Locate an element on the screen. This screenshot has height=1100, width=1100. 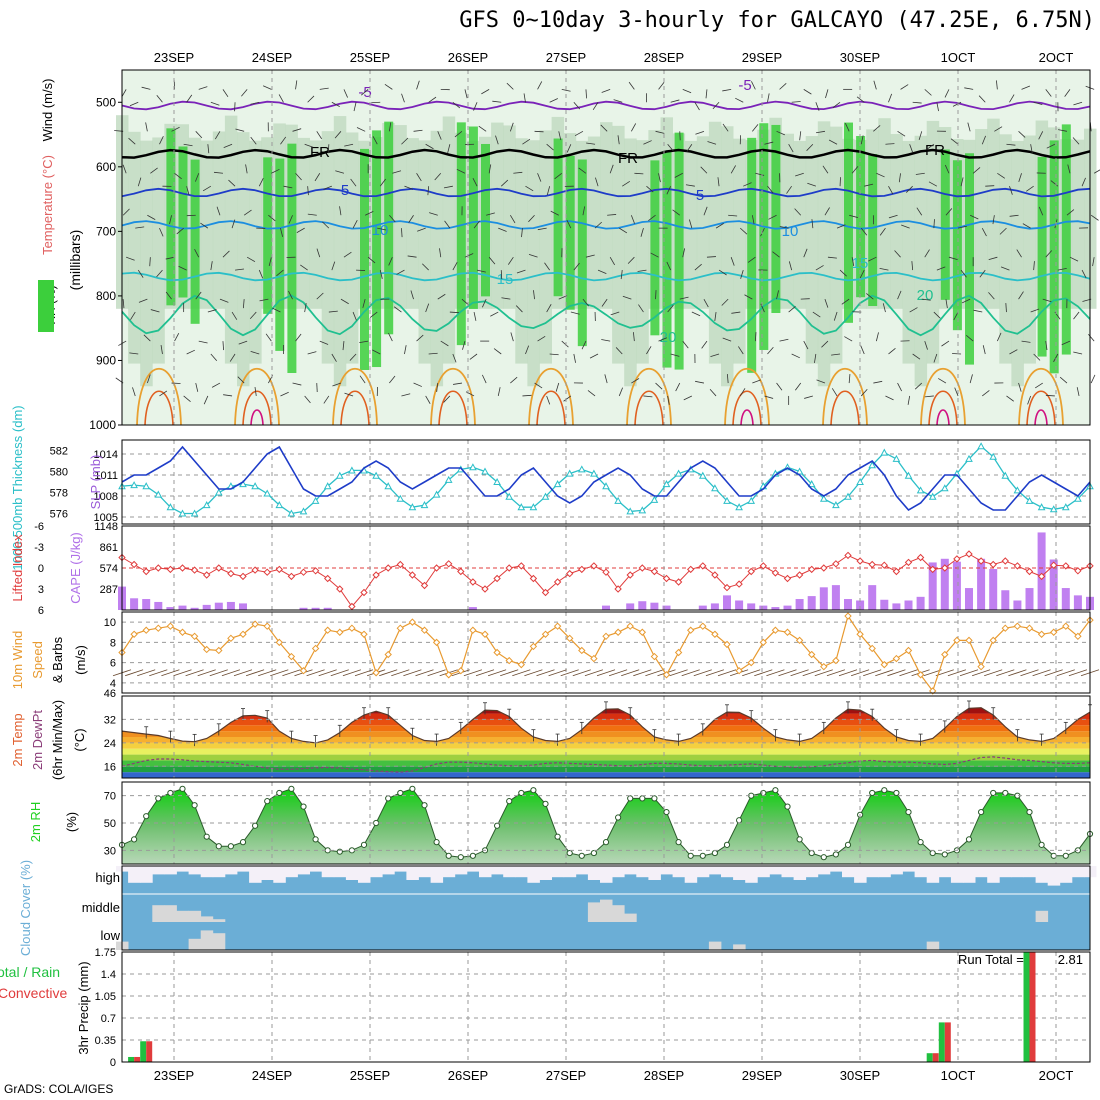
rh-moist-column is located at coordinates (752, 255).